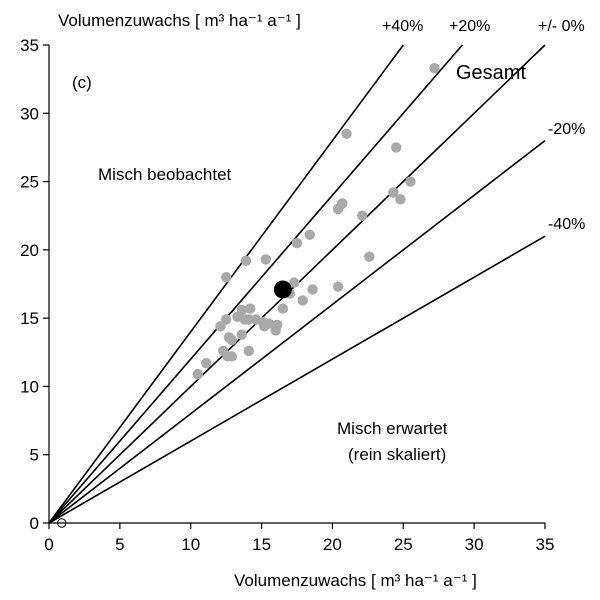  What do you see at coordinates (179, 20) in the screenshot?
I see `top-axis-title: Volumenzuwachs [ m³ ha⁻¹ a⁻¹ ]` at bounding box center [179, 20].